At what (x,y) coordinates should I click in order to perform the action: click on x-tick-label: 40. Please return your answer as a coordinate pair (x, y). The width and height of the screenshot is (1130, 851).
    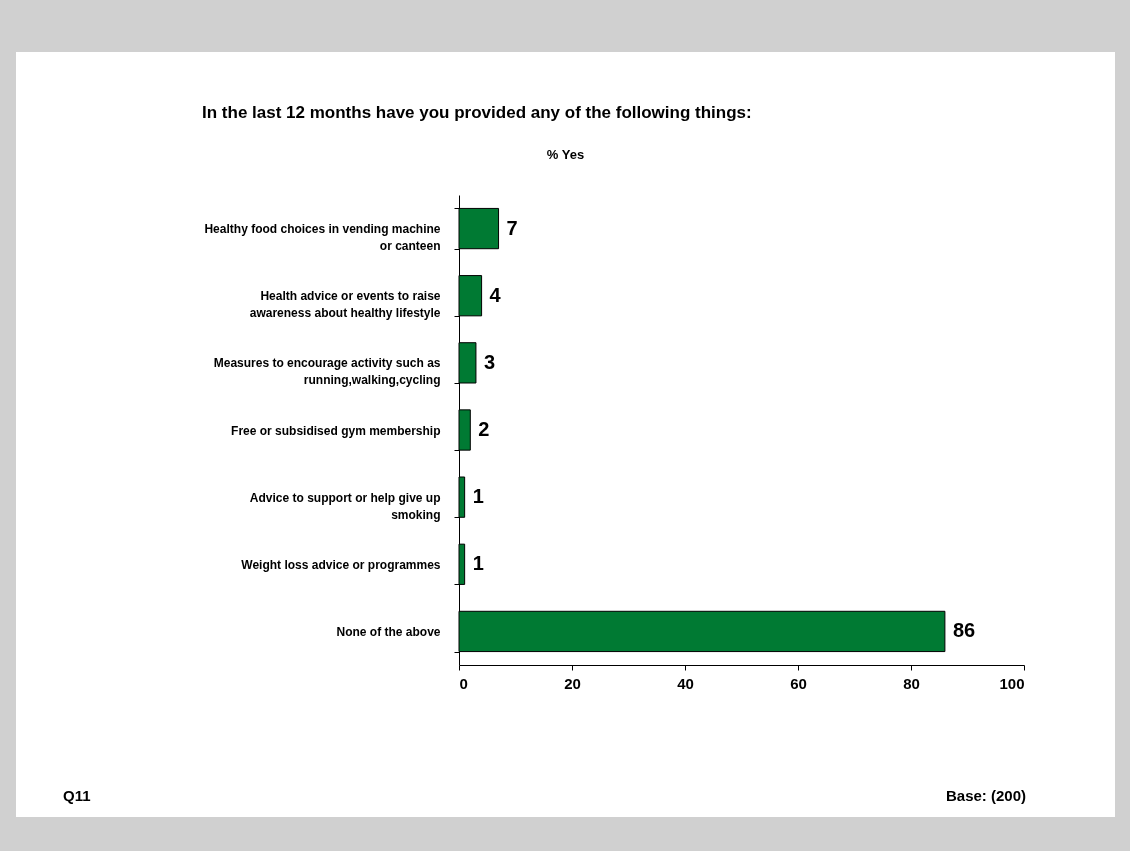
    Looking at the image, I should click on (685, 683).